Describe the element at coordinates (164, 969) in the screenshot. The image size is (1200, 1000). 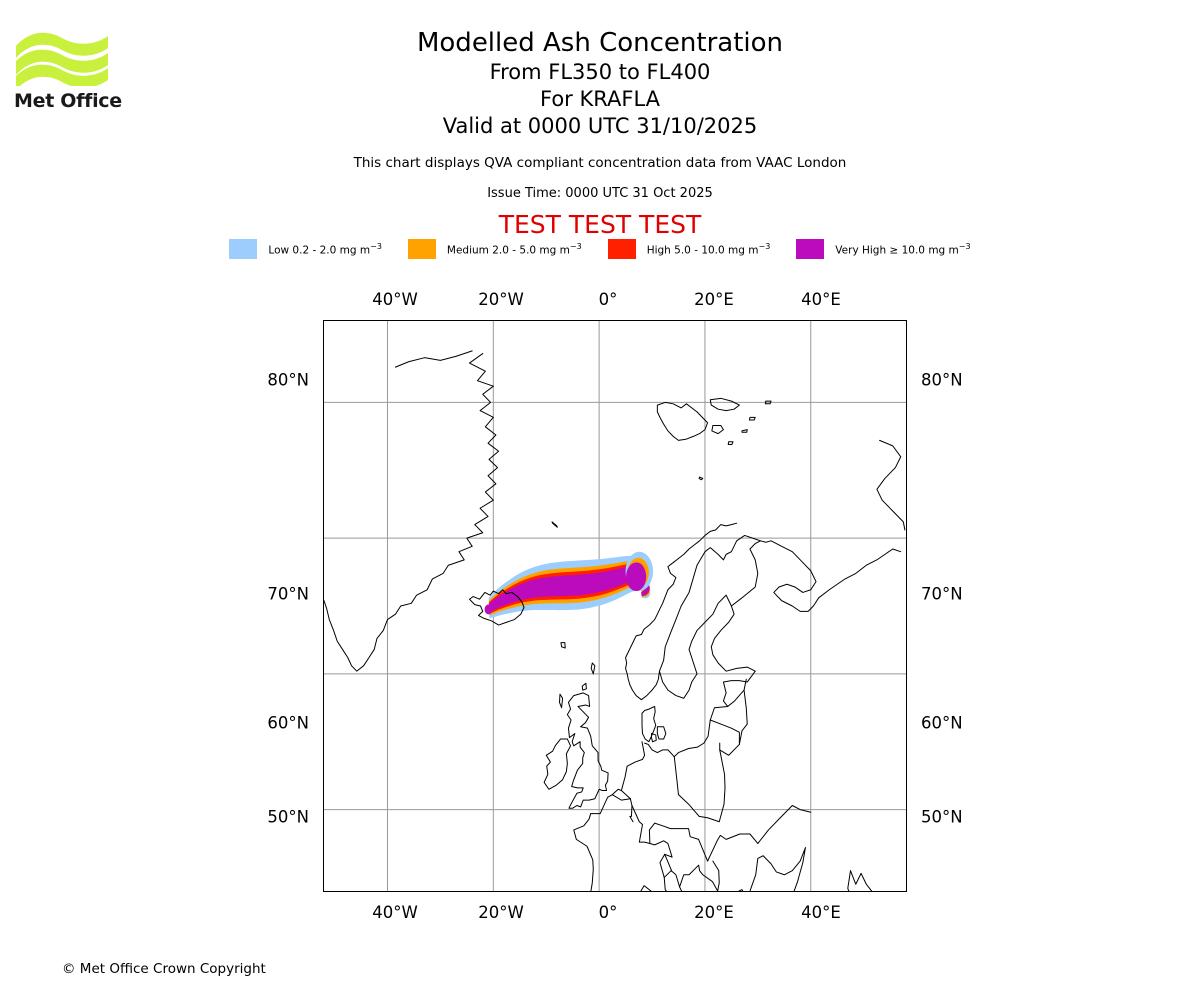
I see `copyright-notice: © Met Office Crown Copyright` at that location.